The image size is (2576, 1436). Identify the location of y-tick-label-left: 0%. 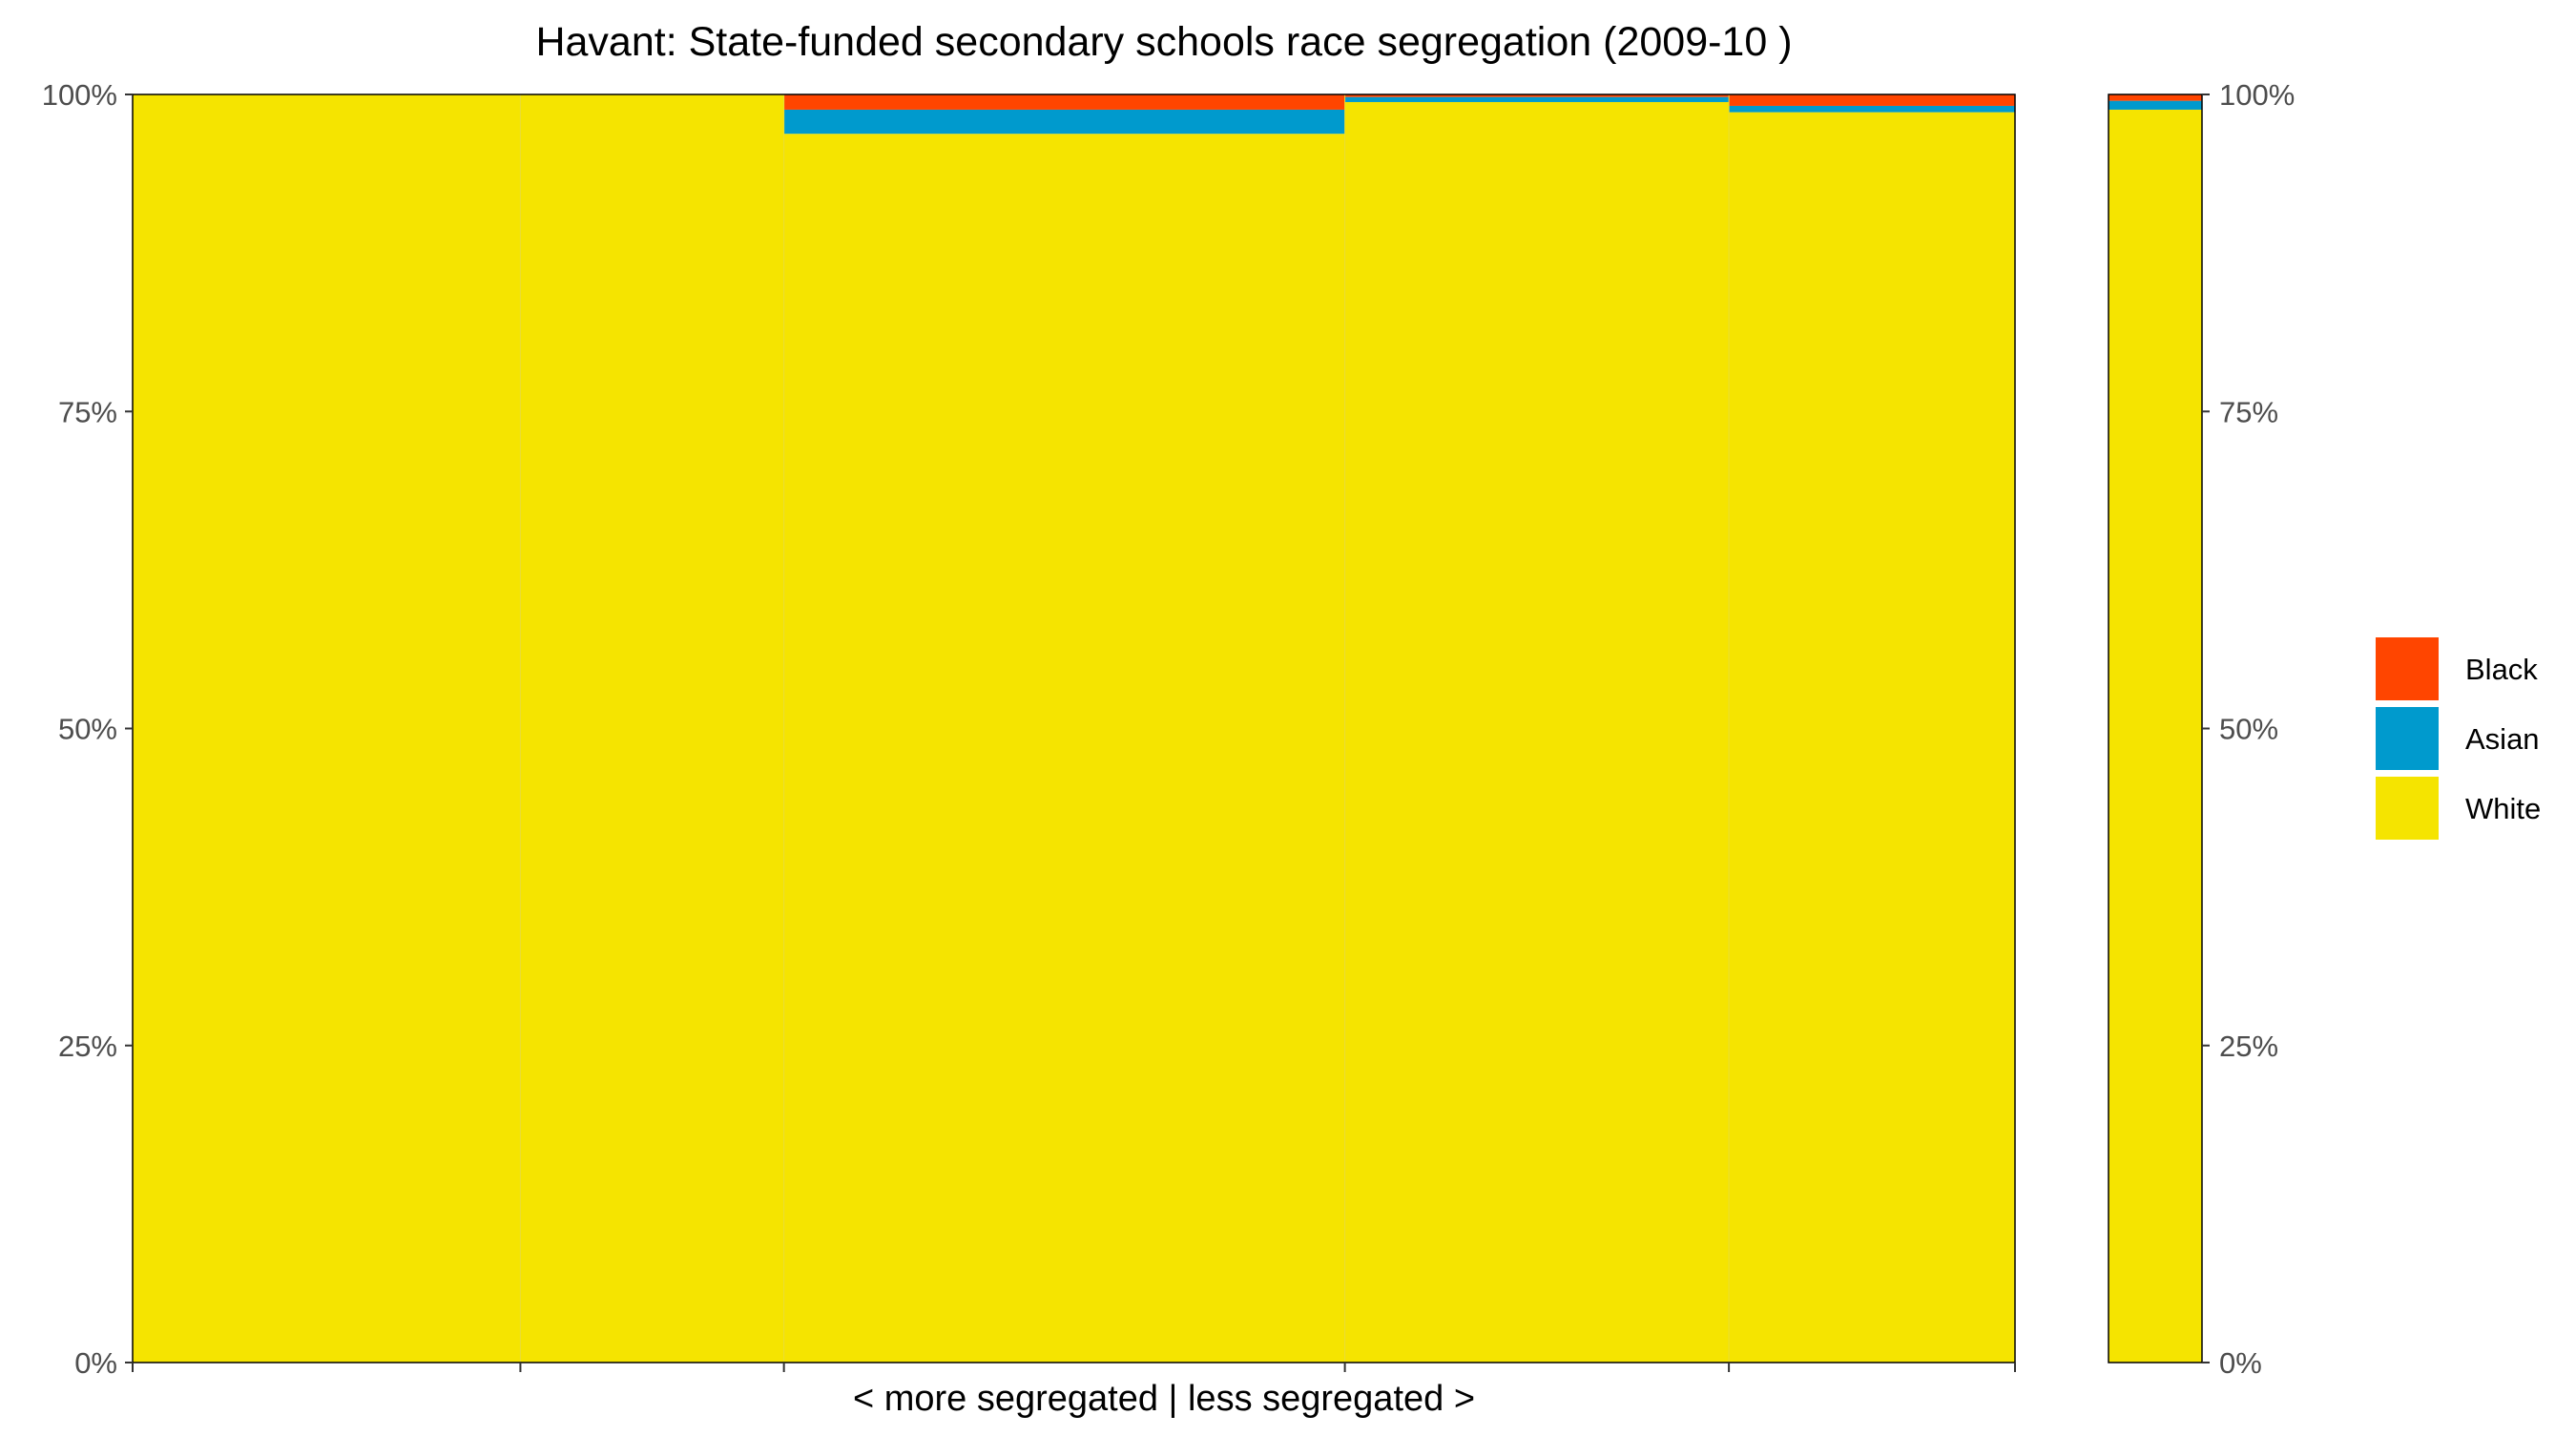
(95, 1363).